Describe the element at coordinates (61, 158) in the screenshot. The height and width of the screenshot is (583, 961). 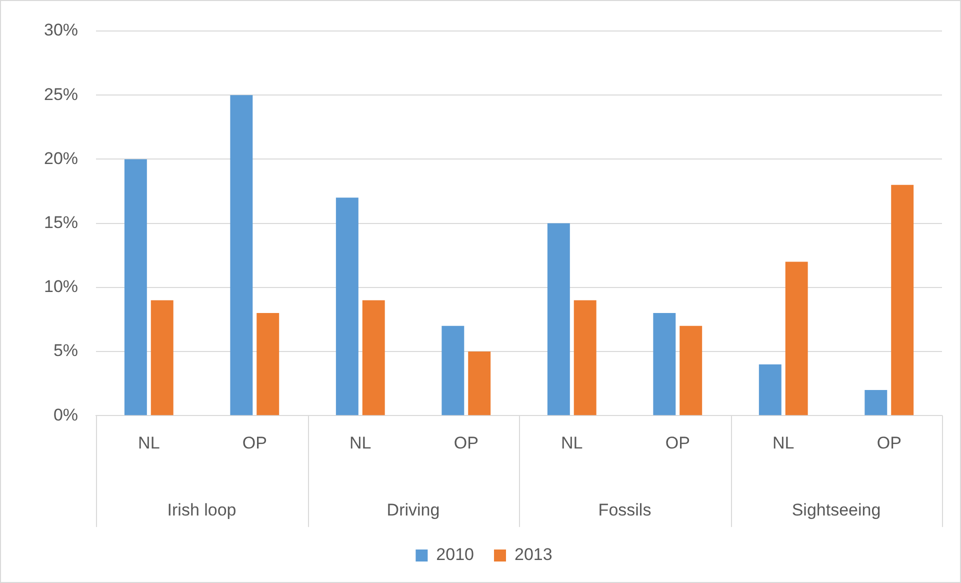
I see `y-tick-label: 20%` at that location.